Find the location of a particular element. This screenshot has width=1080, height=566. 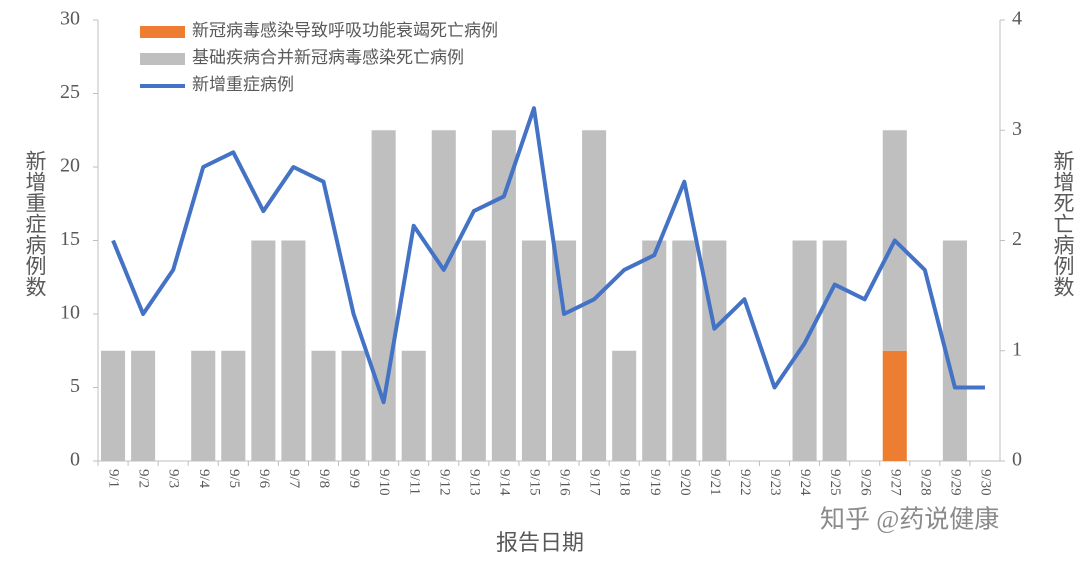

x-tick-label: 9/5 is located at coordinates (234, 478).